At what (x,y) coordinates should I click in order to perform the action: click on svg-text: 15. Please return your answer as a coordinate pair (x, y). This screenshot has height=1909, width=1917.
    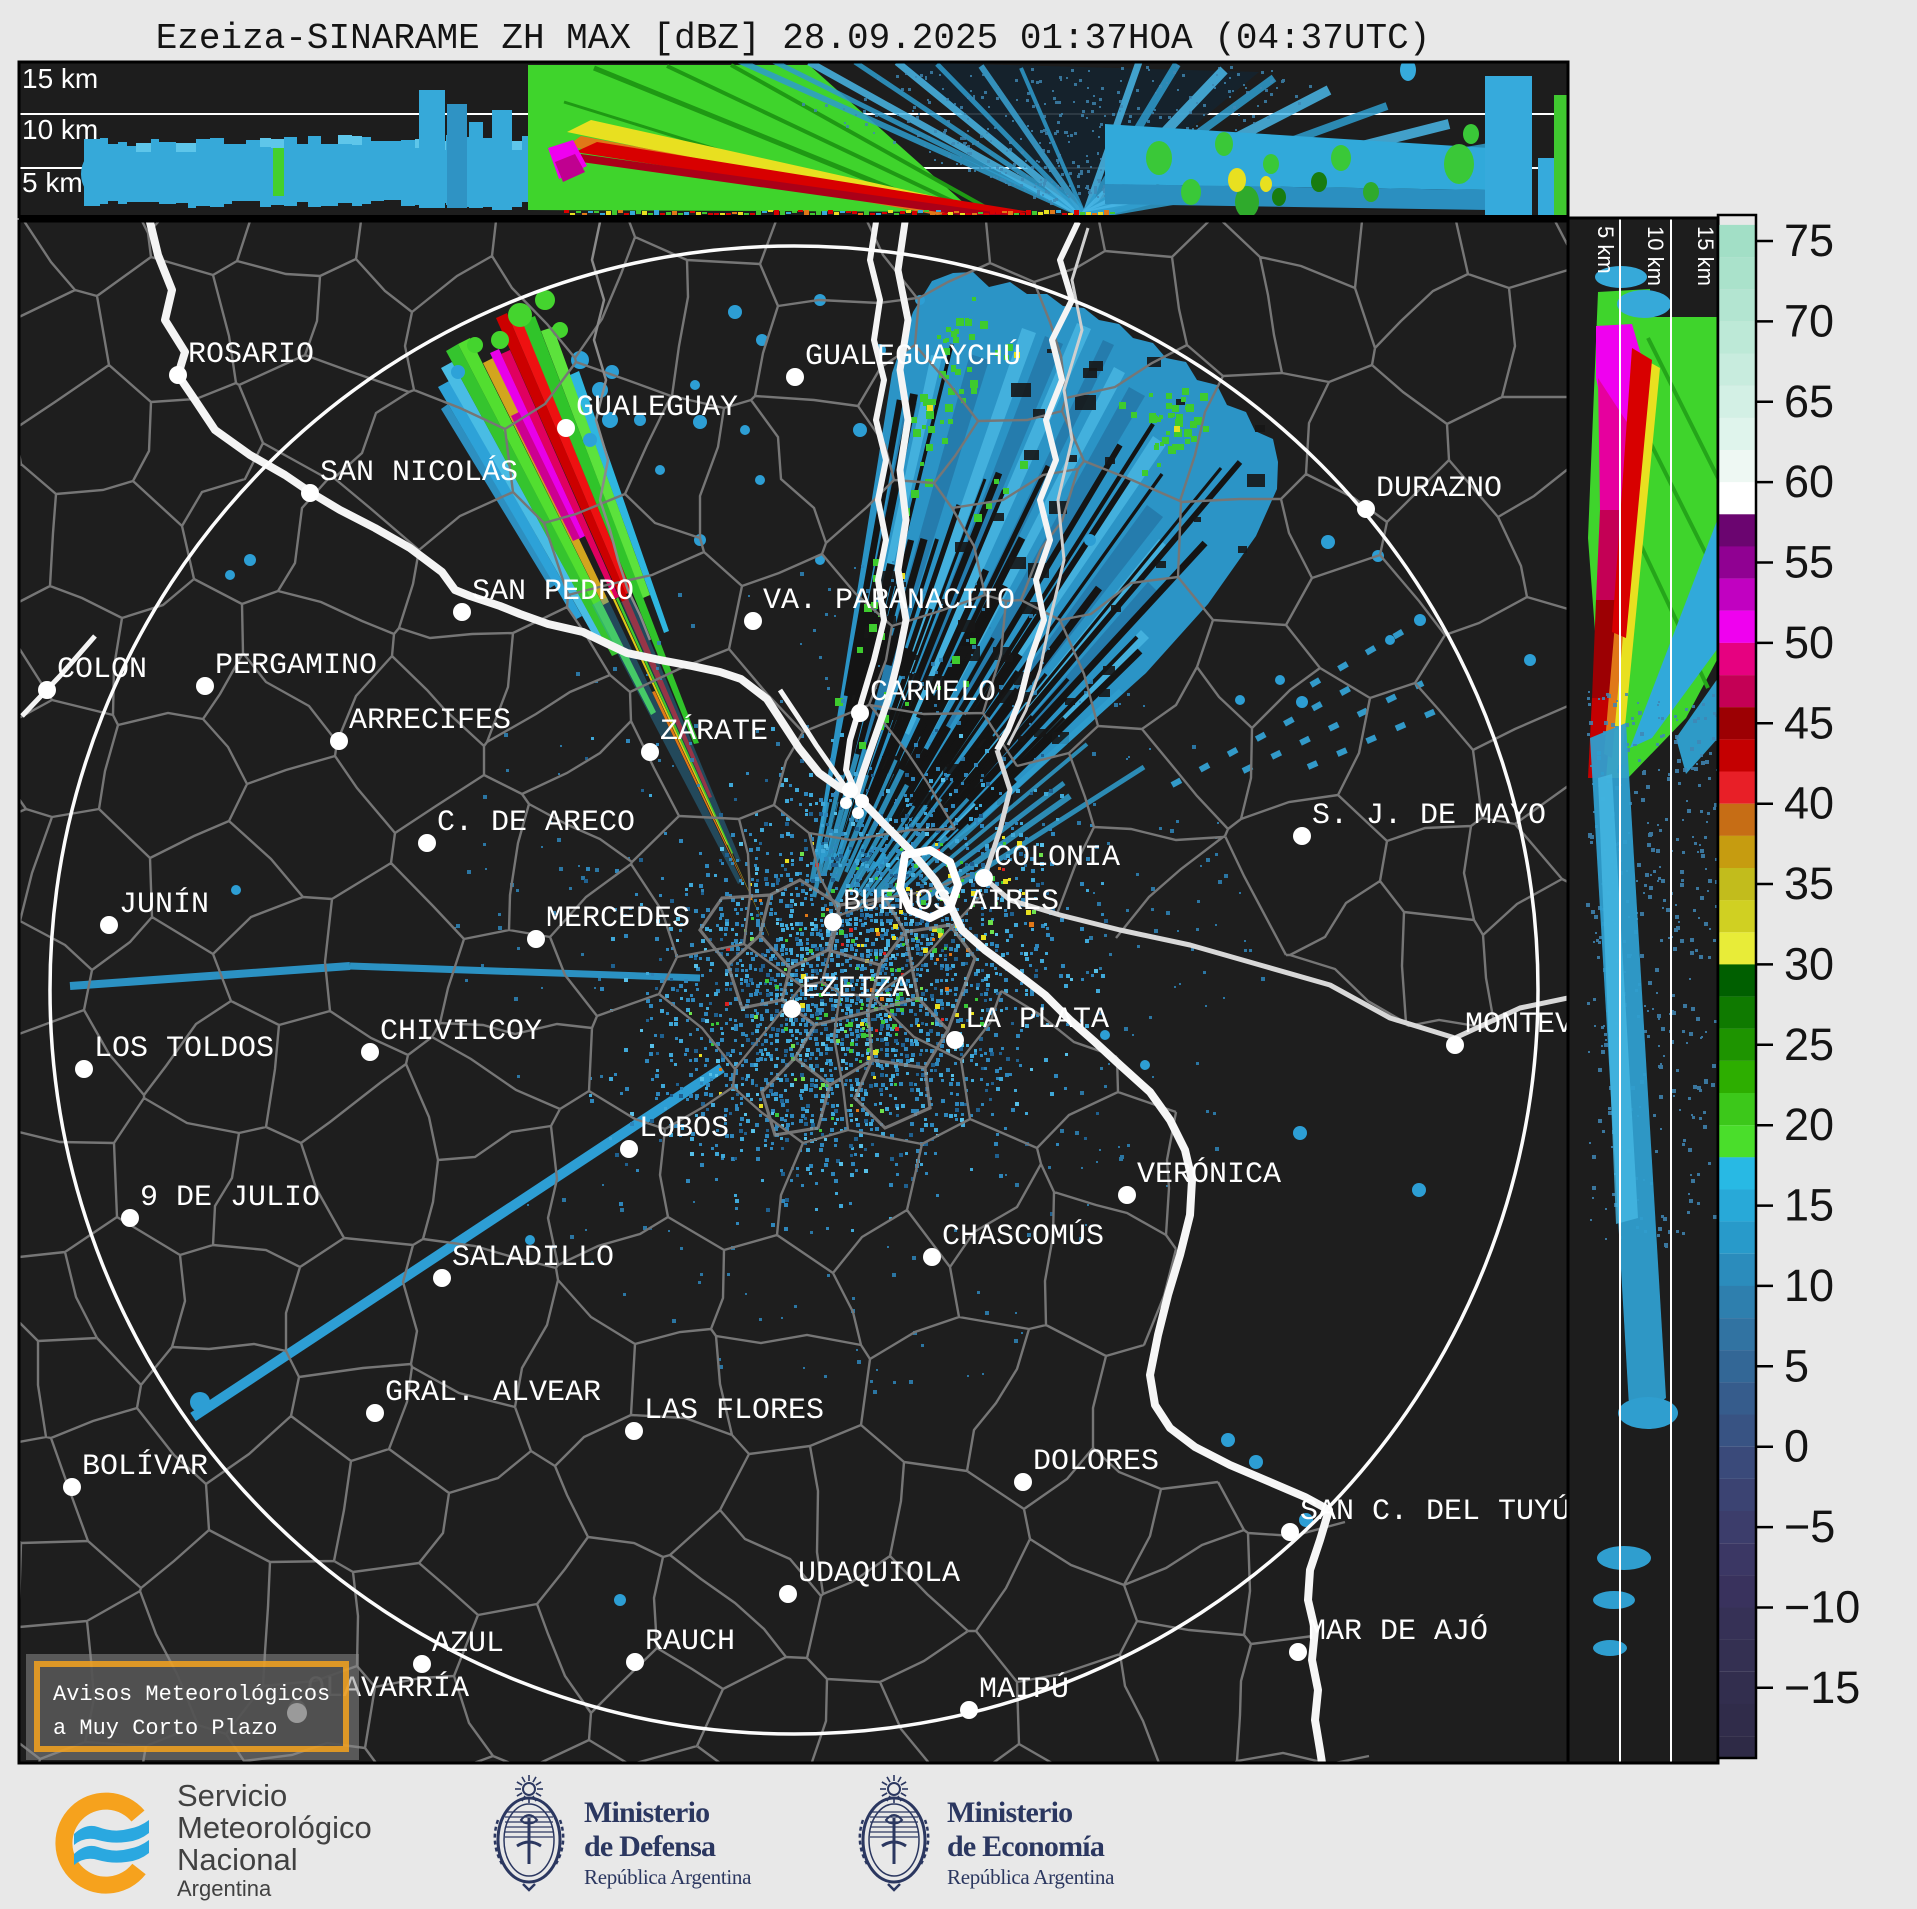
    Looking at the image, I should click on (1809, 1205).